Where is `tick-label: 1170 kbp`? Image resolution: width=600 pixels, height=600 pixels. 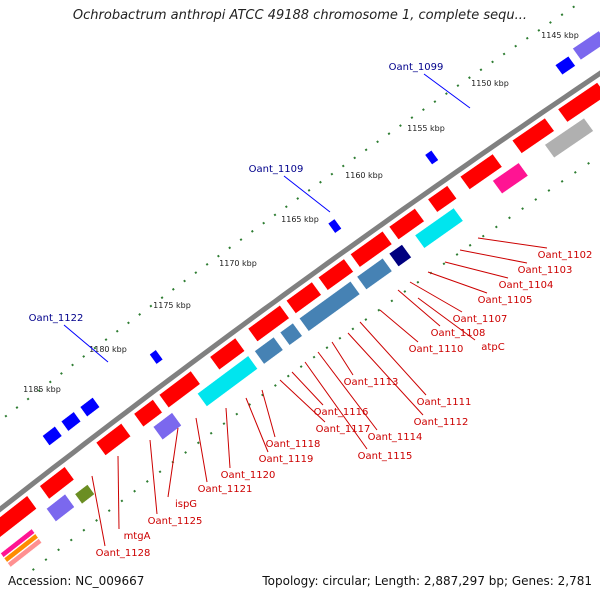
tick-label: 1170 kbp is located at coordinates (238, 263).